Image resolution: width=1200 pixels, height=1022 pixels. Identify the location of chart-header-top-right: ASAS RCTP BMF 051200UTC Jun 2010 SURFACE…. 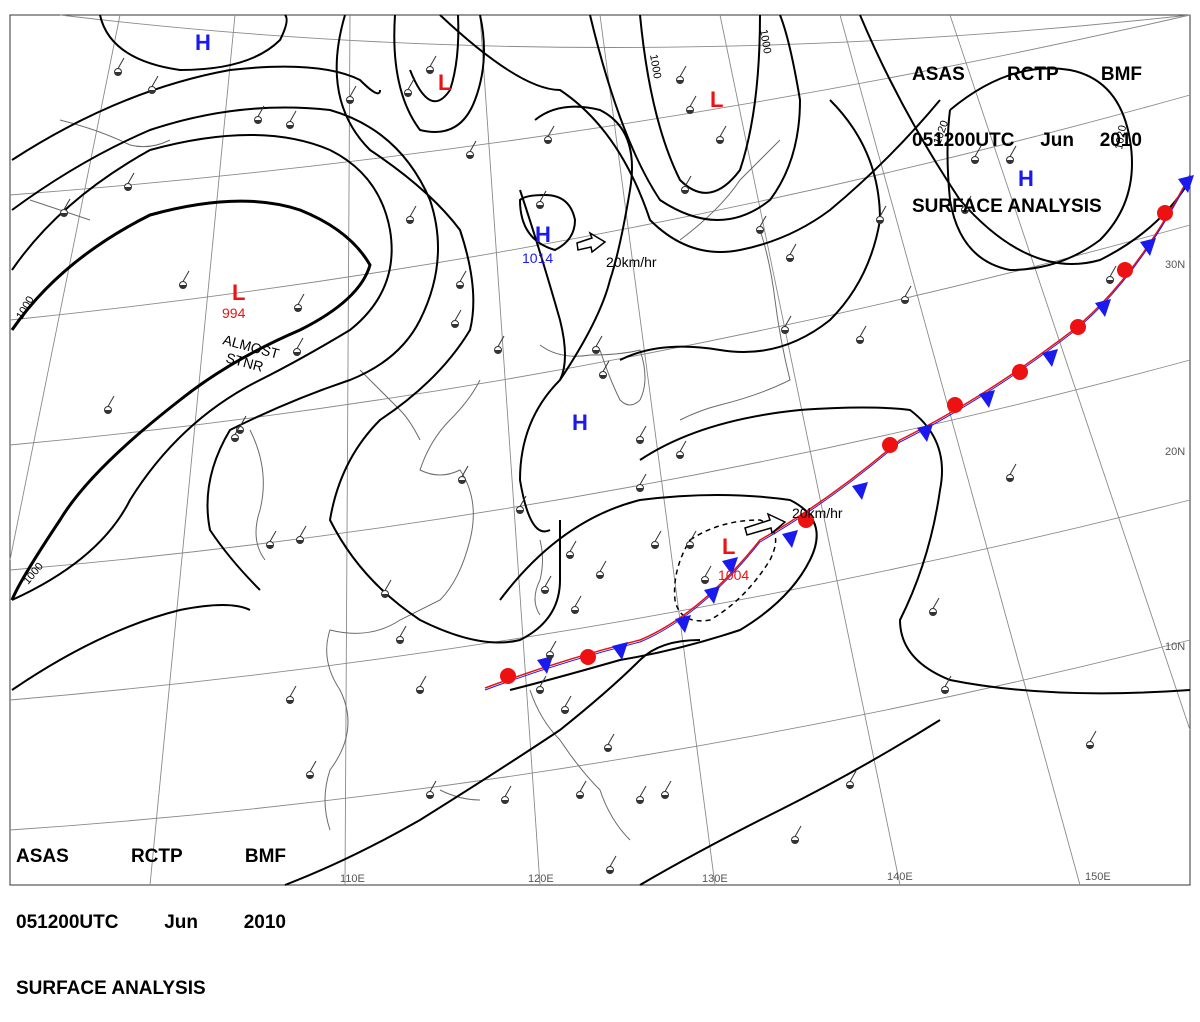
(1027, 130).